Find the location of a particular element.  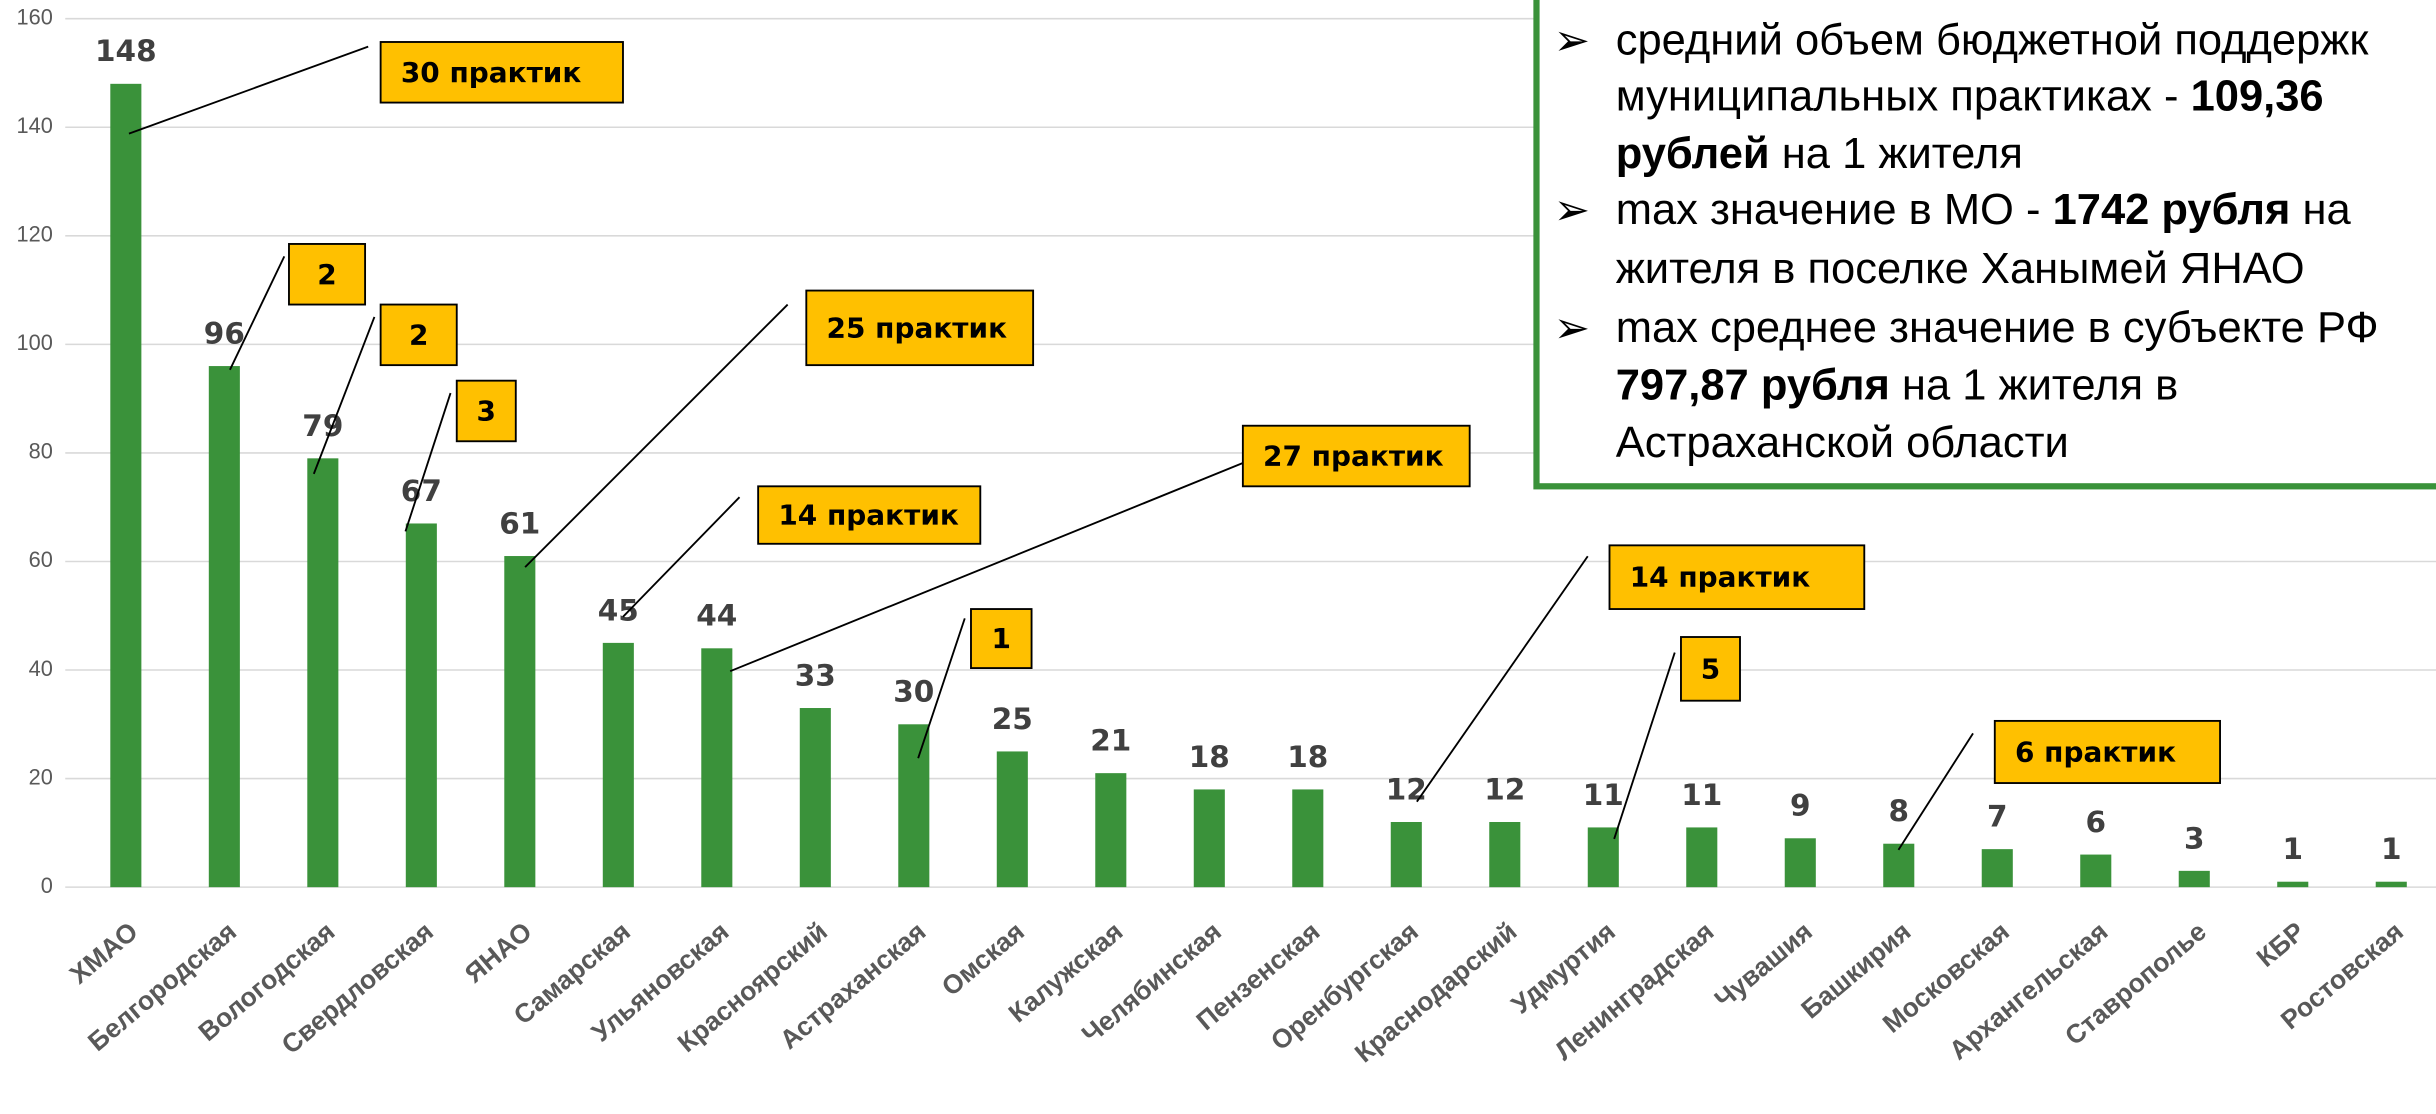

info-segment: 1742 рубля is located at coordinates (2172, 210).